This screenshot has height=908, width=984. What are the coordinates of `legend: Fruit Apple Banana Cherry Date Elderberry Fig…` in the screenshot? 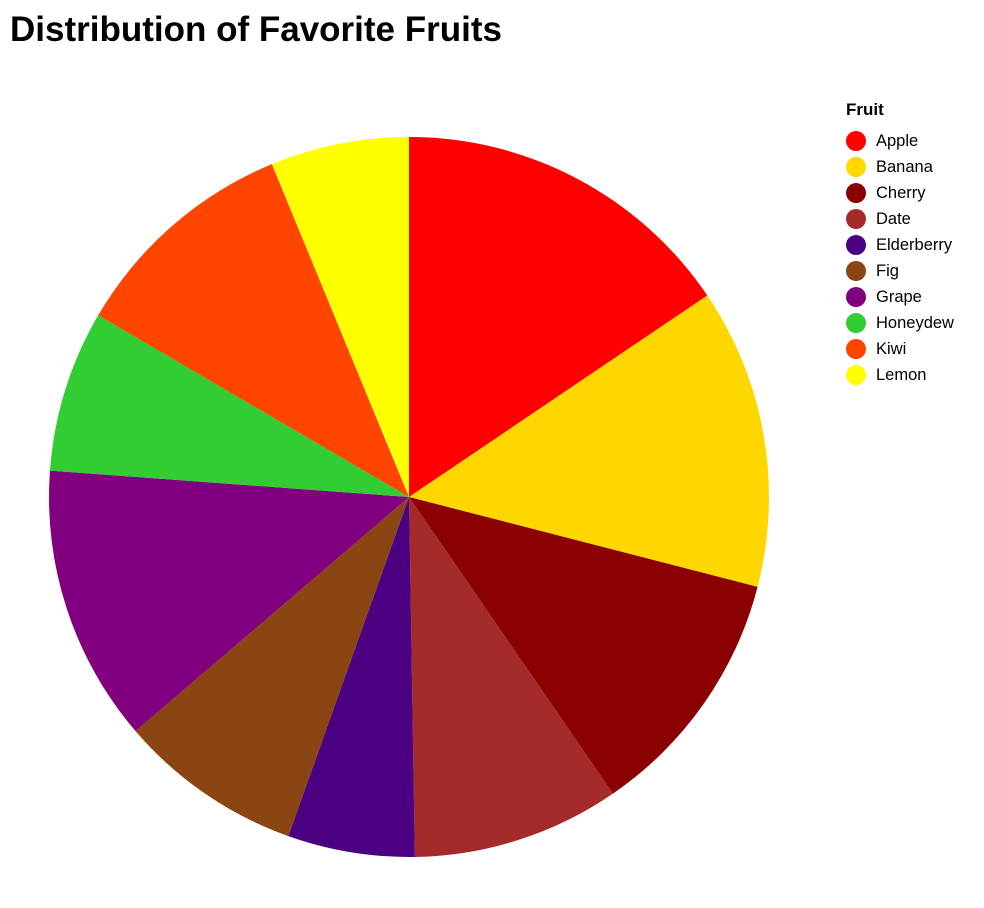 It's located at (900, 243).